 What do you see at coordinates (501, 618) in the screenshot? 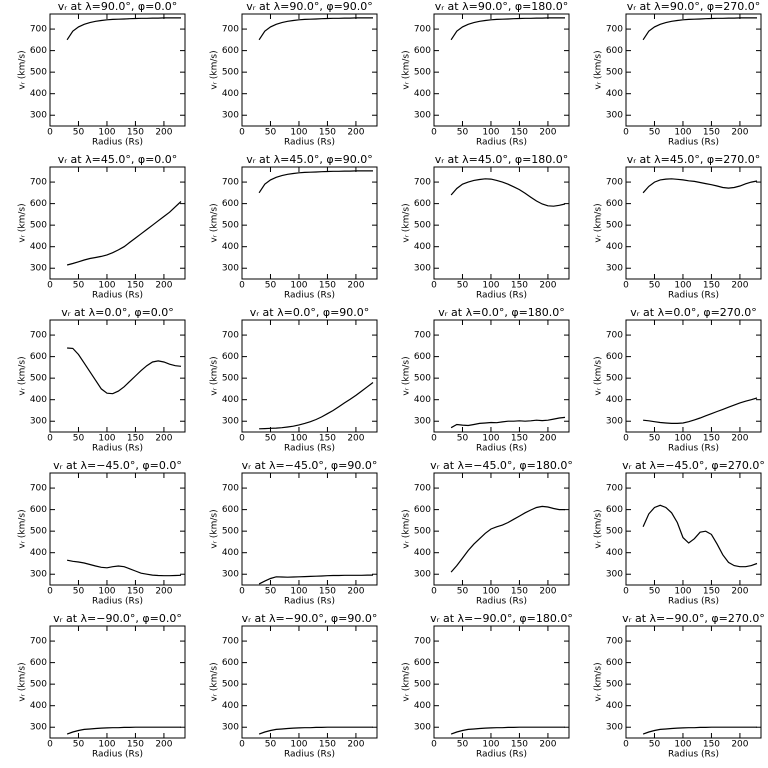
I see `panel-title: vᵣ at λ=−90.0°, φ=180.0°` at bounding box center [501, 618].